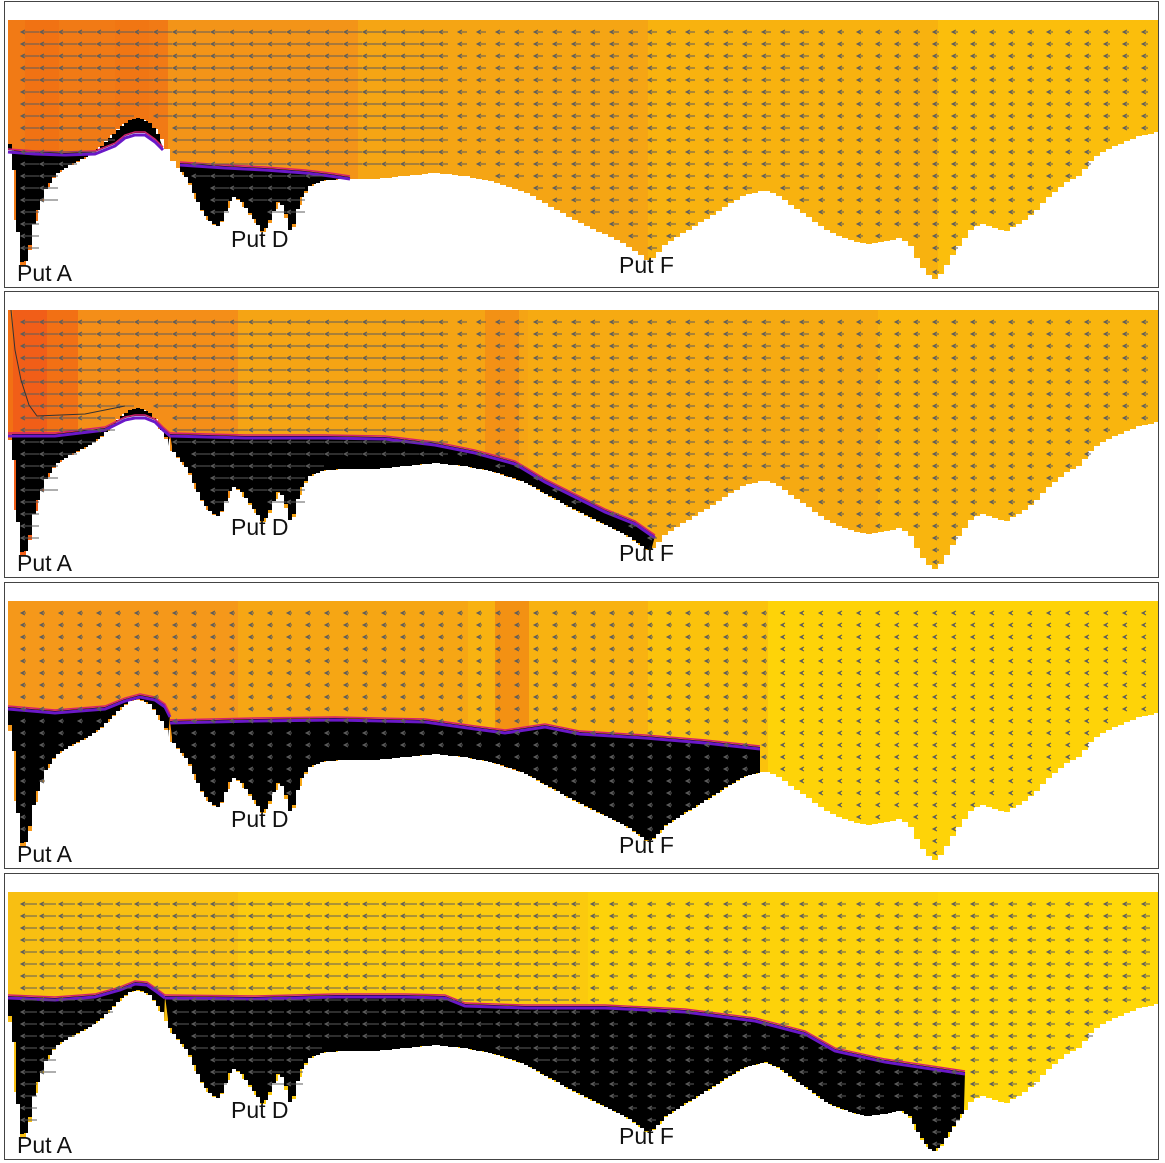 This screenshot has width=1165, height=1163. I want to click on dense-layer, so click(265, 197).